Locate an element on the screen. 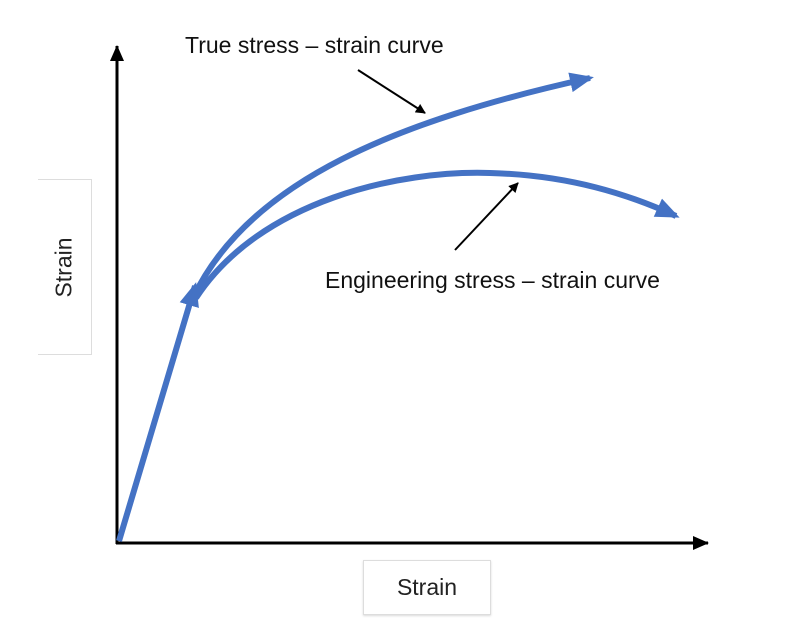 The width and height of the screenshot is (792, 641). engineering-curve-pointer-arrow is located at coordinates (486, 216).